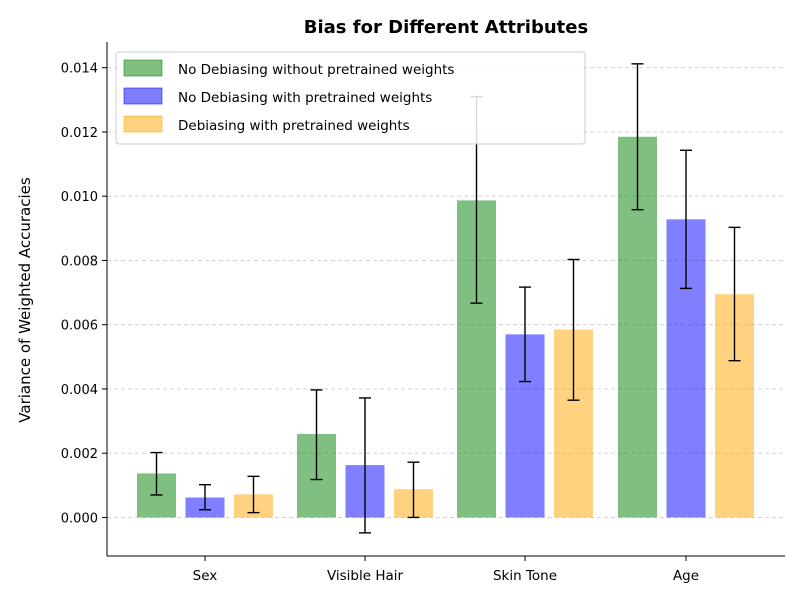 The image size is (800, 600). I want to click on y-tick-label: 0.004, so click(79, 390).